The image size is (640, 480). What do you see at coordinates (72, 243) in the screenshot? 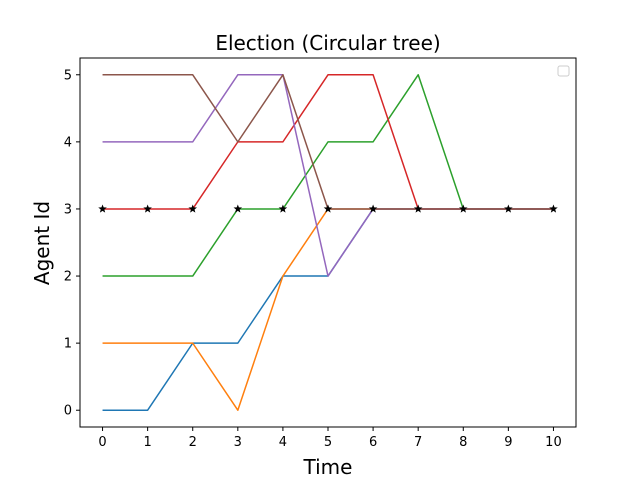
I see `y-axis-ticks: 0 1 2 3 4 5` at bounding box center [72, 243].